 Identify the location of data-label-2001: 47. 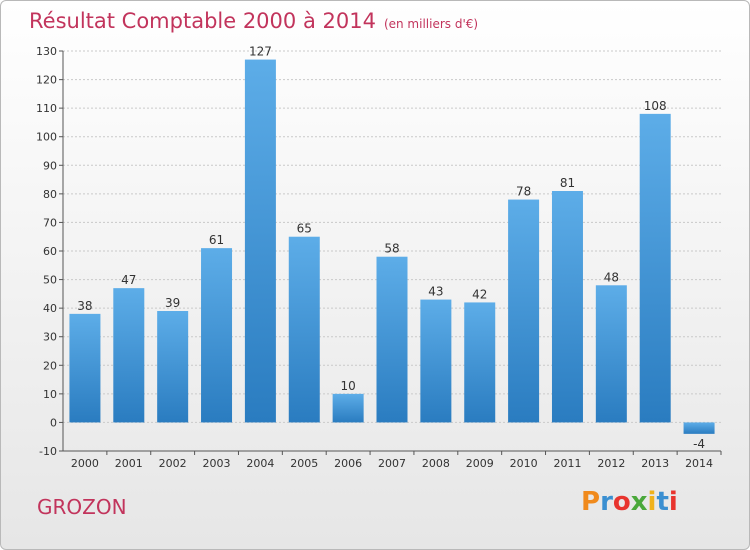
(128, 280).